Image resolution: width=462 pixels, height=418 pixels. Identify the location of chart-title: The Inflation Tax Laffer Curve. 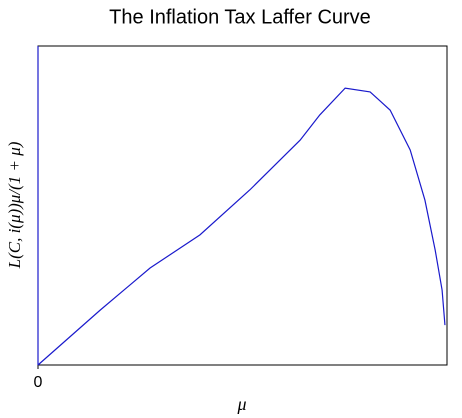
(240, 17).